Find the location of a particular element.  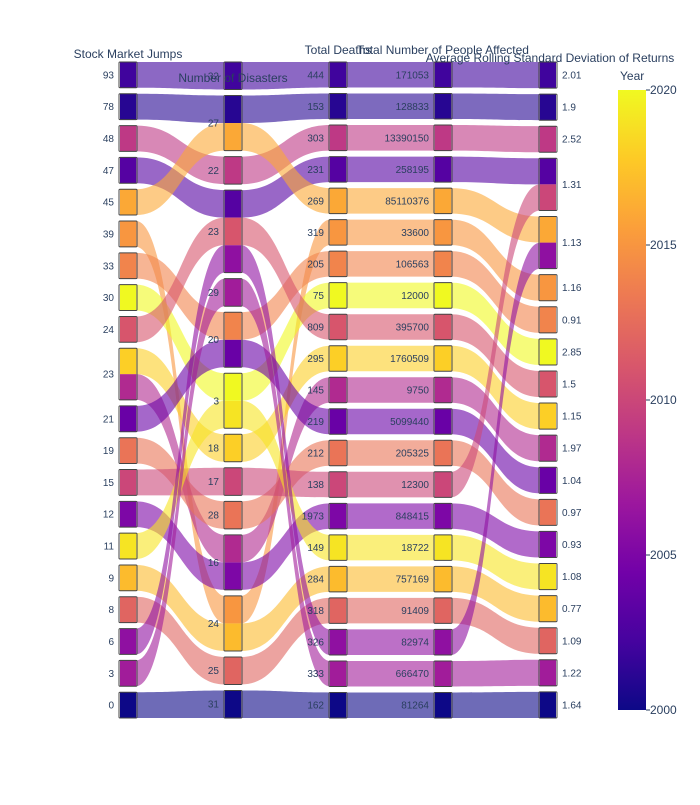

tick-label-0-47: 47 is located at coordinates (109, 171).